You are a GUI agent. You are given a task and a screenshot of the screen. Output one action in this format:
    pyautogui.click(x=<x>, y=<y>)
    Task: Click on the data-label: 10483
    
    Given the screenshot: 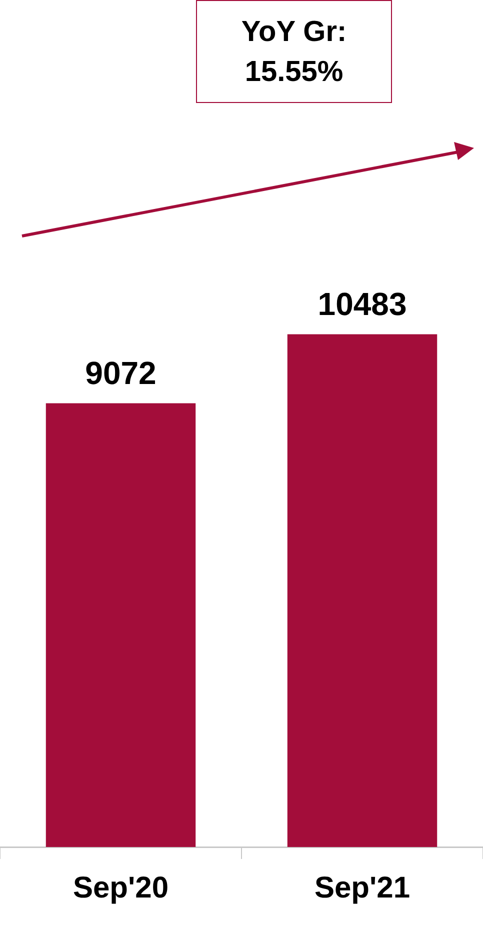 What is the action you would take?
    pyautogui.click(x=362, y=304)
    